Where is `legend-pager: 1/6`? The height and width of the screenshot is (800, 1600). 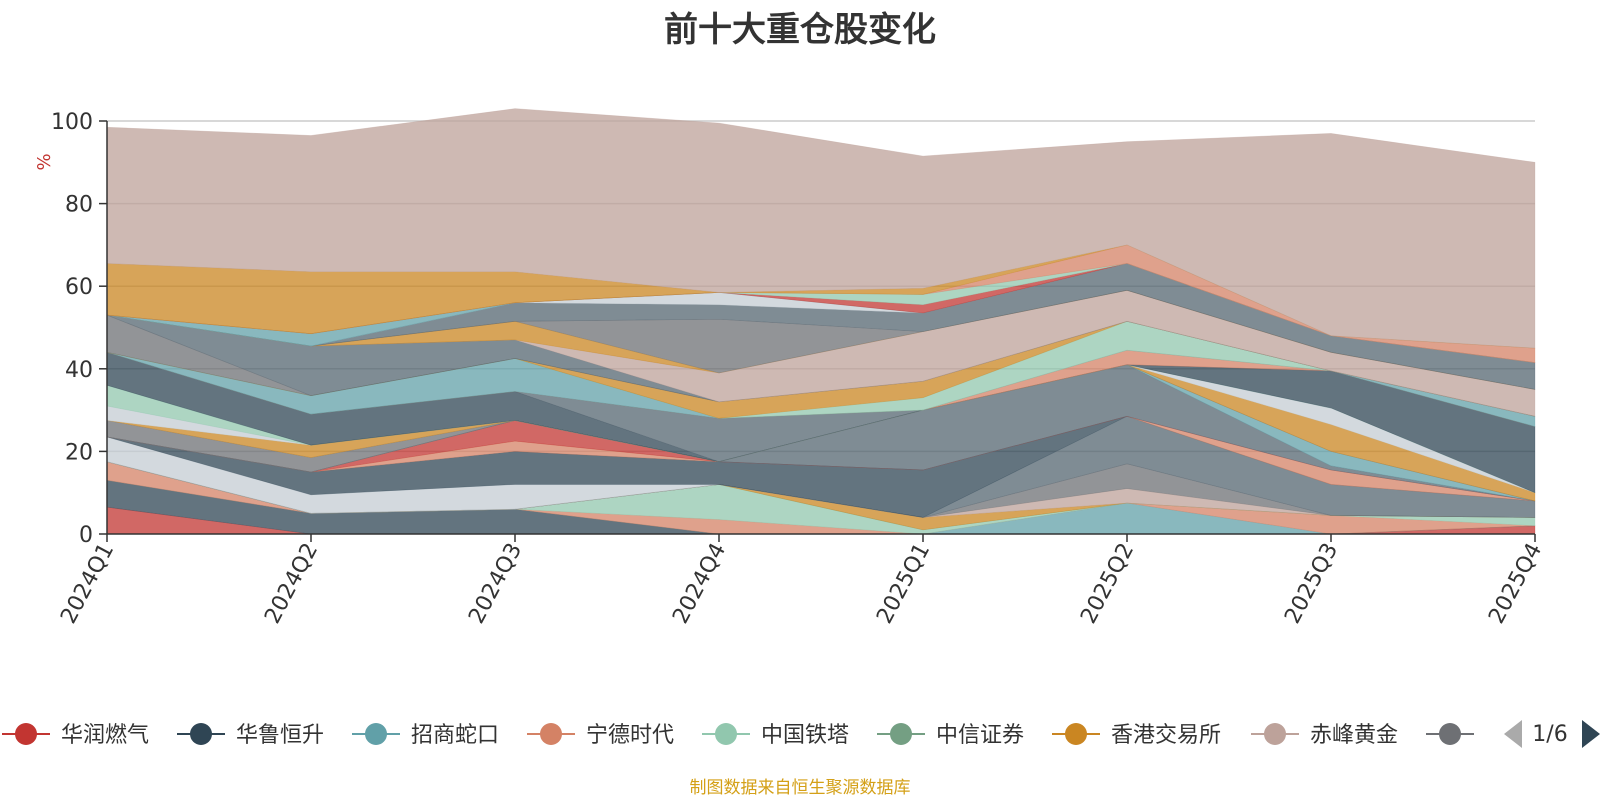
legend-pager: 1/6 is located at coordinates (1552, 734).